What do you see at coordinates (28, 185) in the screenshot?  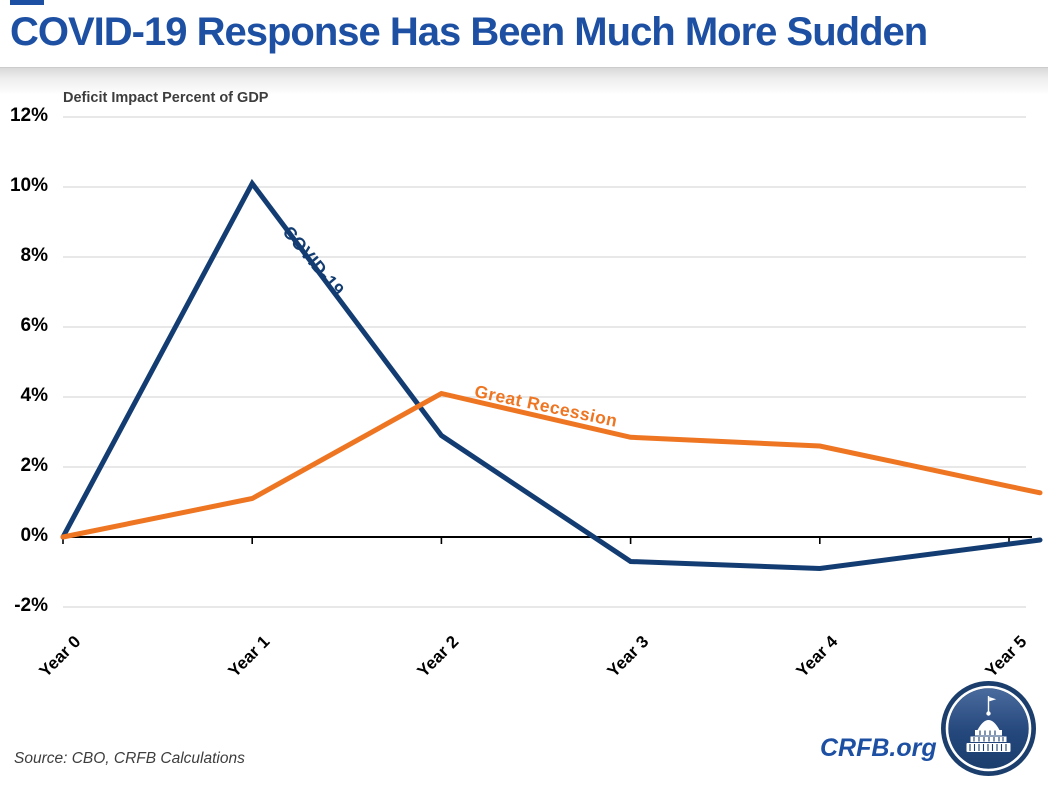 I see `y-tick-label: 10%` at bounding box center [28, 185].